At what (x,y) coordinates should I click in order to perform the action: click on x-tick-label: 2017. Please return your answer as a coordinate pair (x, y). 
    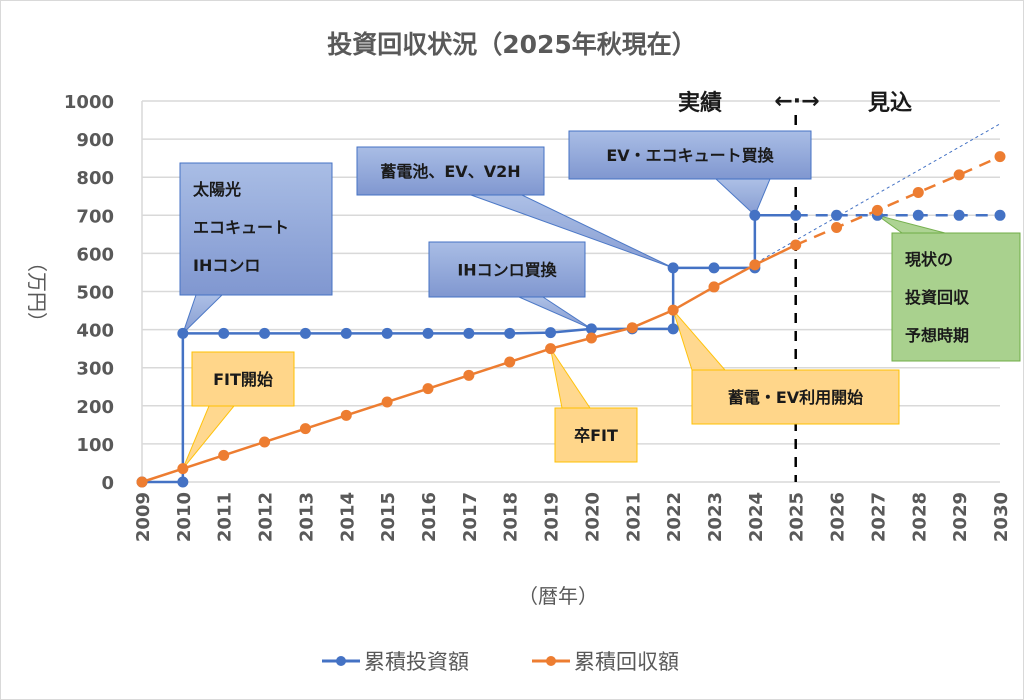
    Looking at the image, I should click on (470, 517).